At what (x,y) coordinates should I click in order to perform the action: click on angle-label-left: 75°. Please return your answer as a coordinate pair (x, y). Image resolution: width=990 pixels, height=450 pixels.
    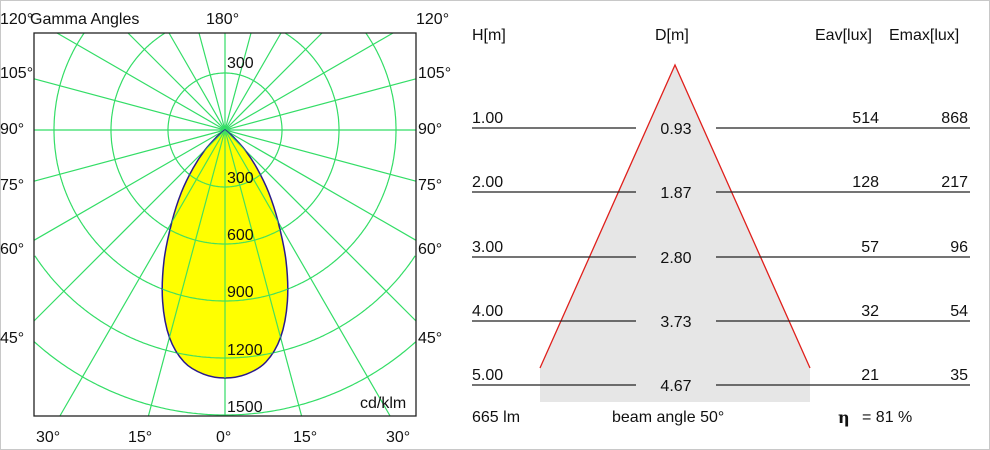
    Looking at the image, I should click on (12, 185).